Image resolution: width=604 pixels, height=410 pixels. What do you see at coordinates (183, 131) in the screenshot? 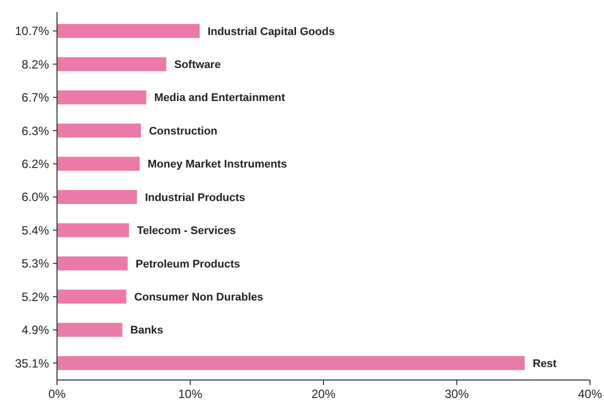
I see `data-label: Construction` at bounding box center [183, 131].